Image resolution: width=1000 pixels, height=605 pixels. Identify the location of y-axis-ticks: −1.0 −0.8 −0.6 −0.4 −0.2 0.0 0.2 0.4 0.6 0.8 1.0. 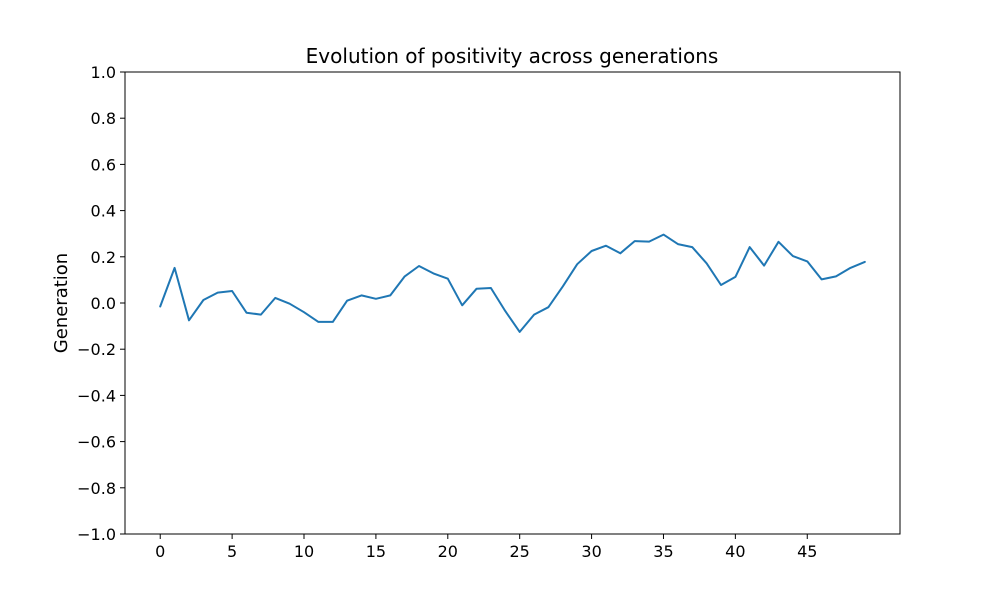
(101, 303).